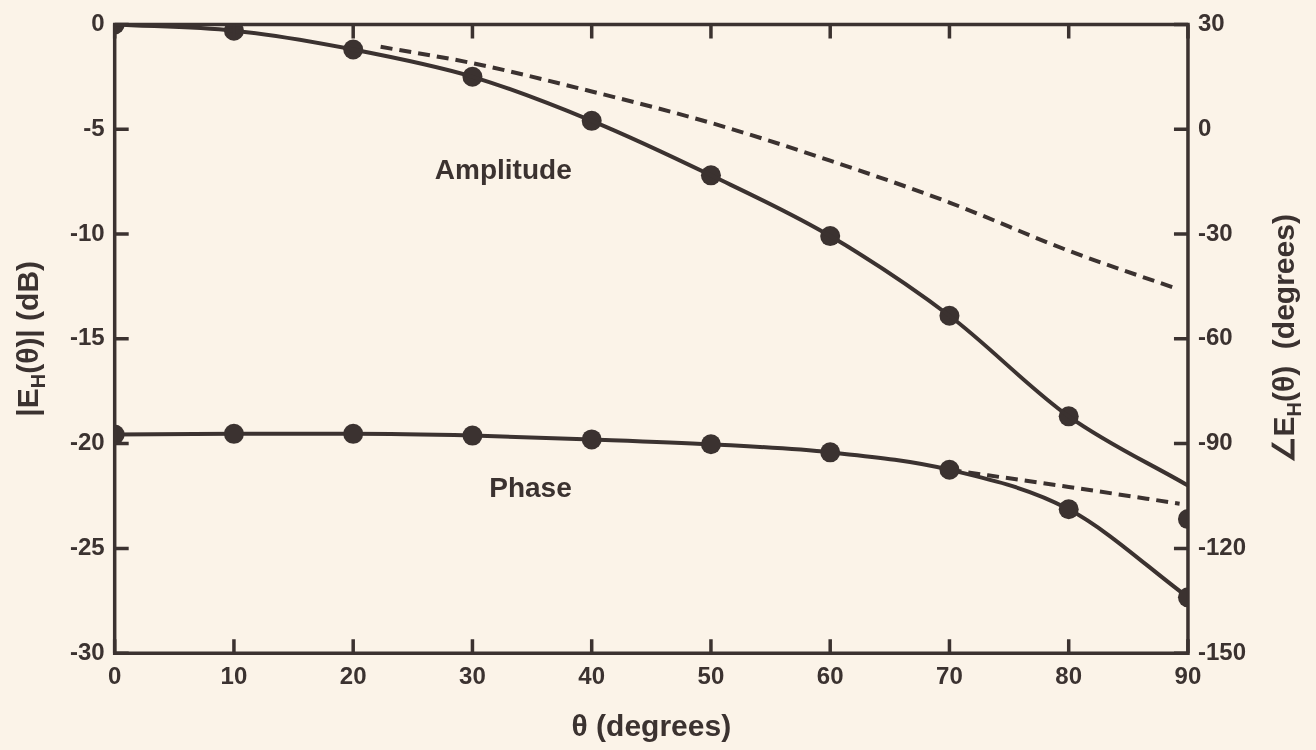 The height and width of the screenshot is (750, 1316). Describe the element at coordinates (98, 23) in the screenshot. I see `y-tick-label: 0` at that location.